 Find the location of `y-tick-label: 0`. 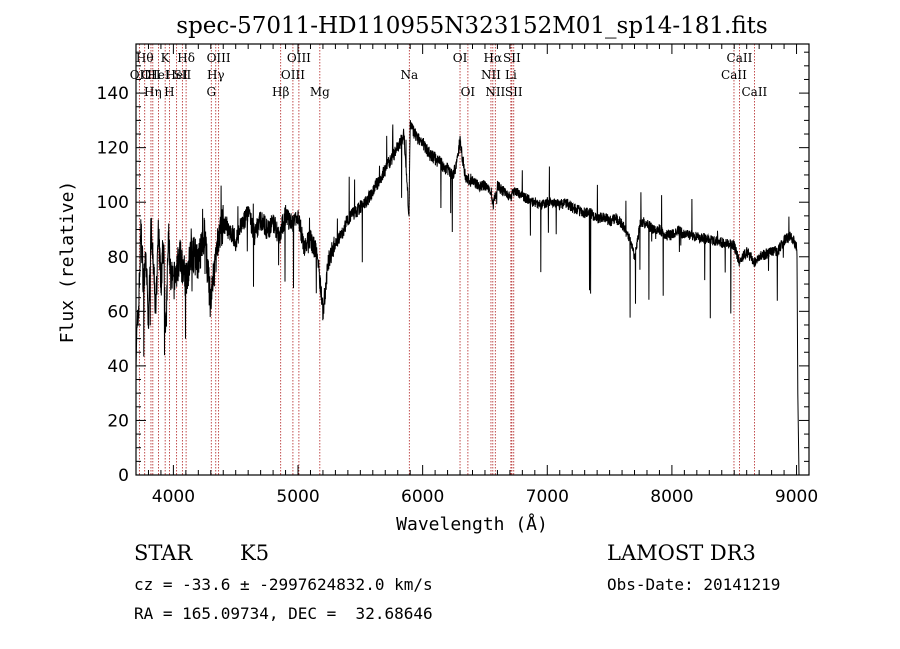

y-tick-label: 0 is located at coordinates (123, 476).